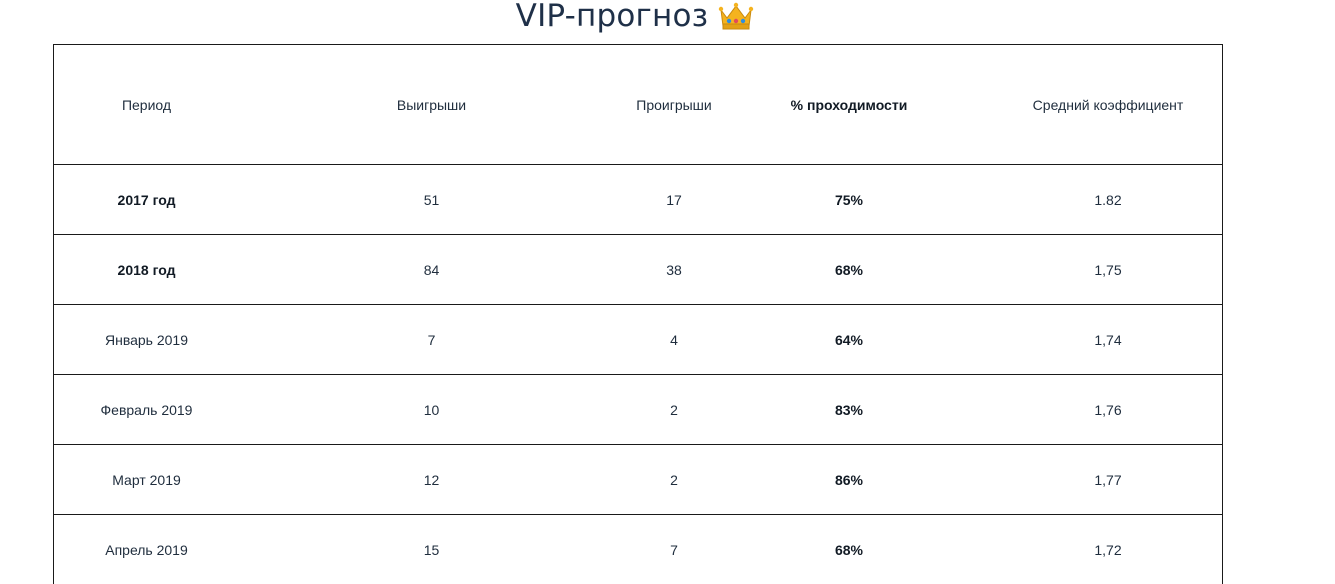 The width and height of the screenshot is (1335, 584). I want to click on cell-avg-odds: 1,75, so click(1108, 269).